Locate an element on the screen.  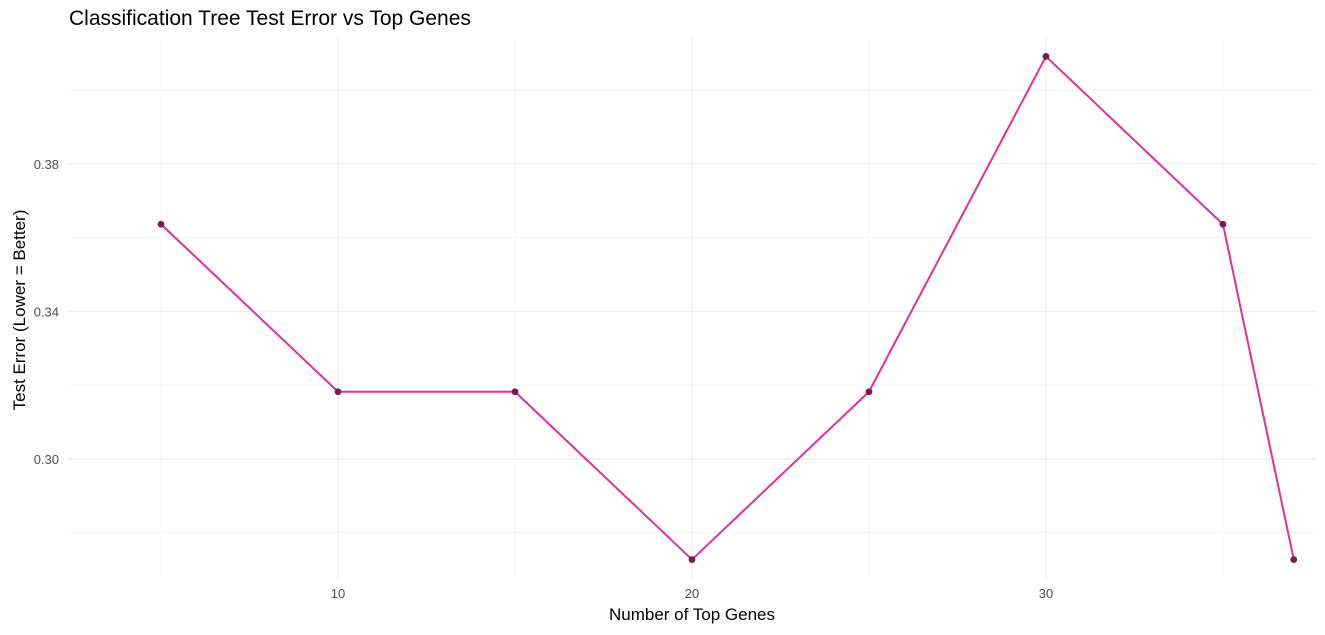
x-axis-ticks: 10 20 30 is located at coordinates (692, 593).